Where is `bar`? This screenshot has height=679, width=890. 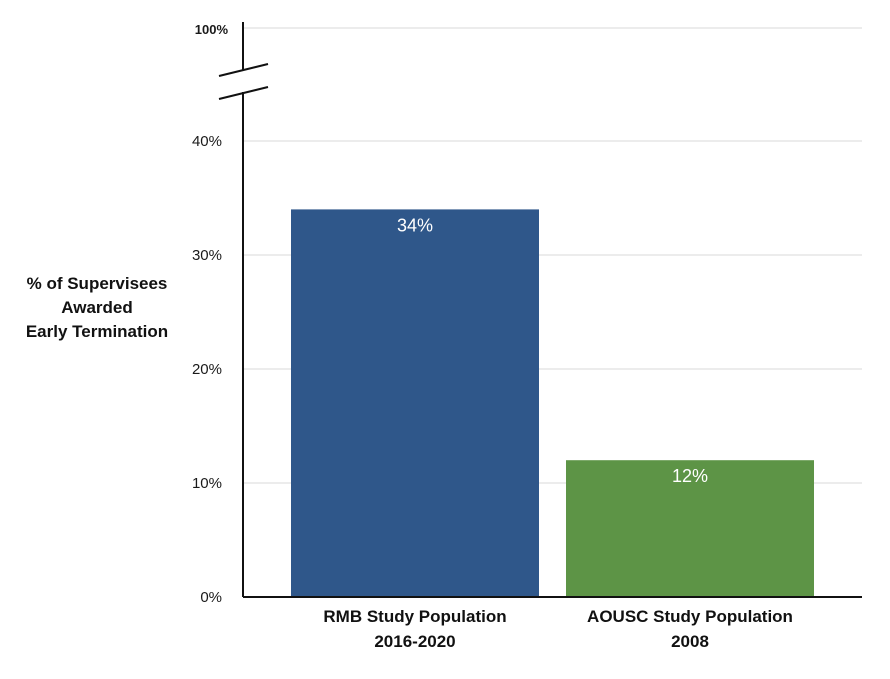
bar is located at coordinates (690, 528).